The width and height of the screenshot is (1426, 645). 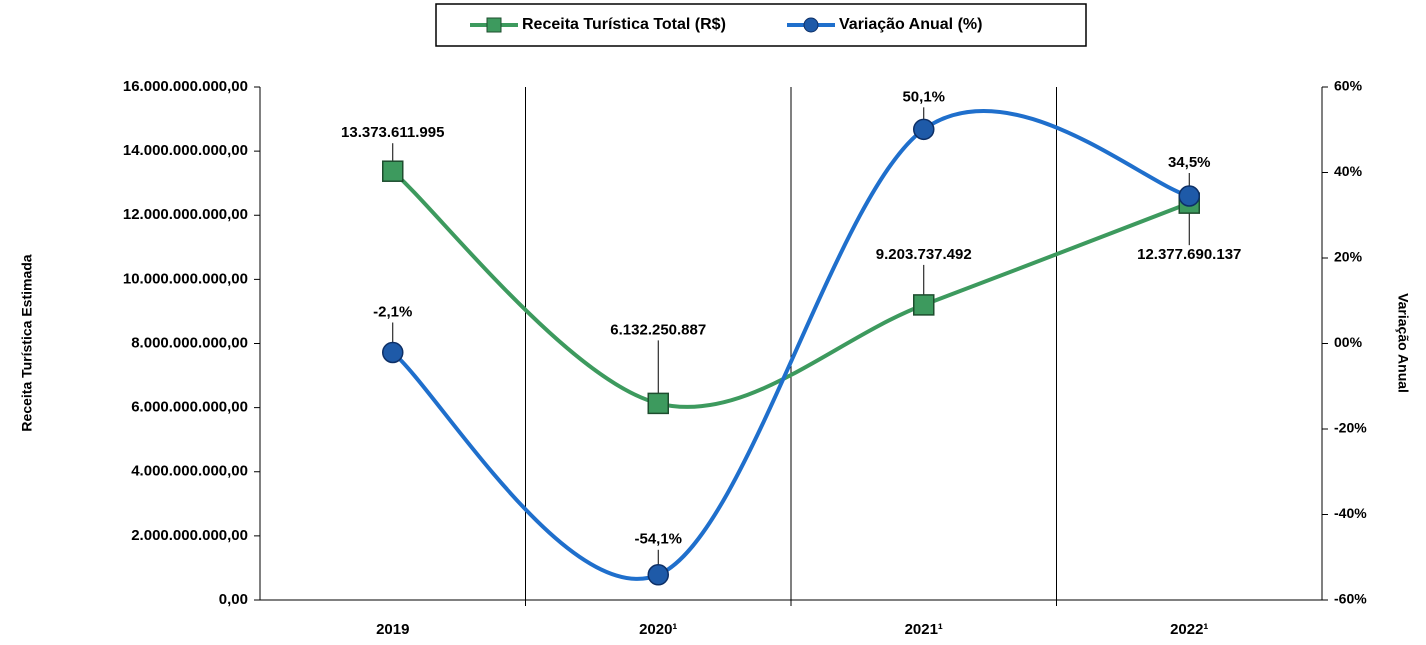 I want to click on y2-tick-label: -20%, so click(x=1350, y=428).